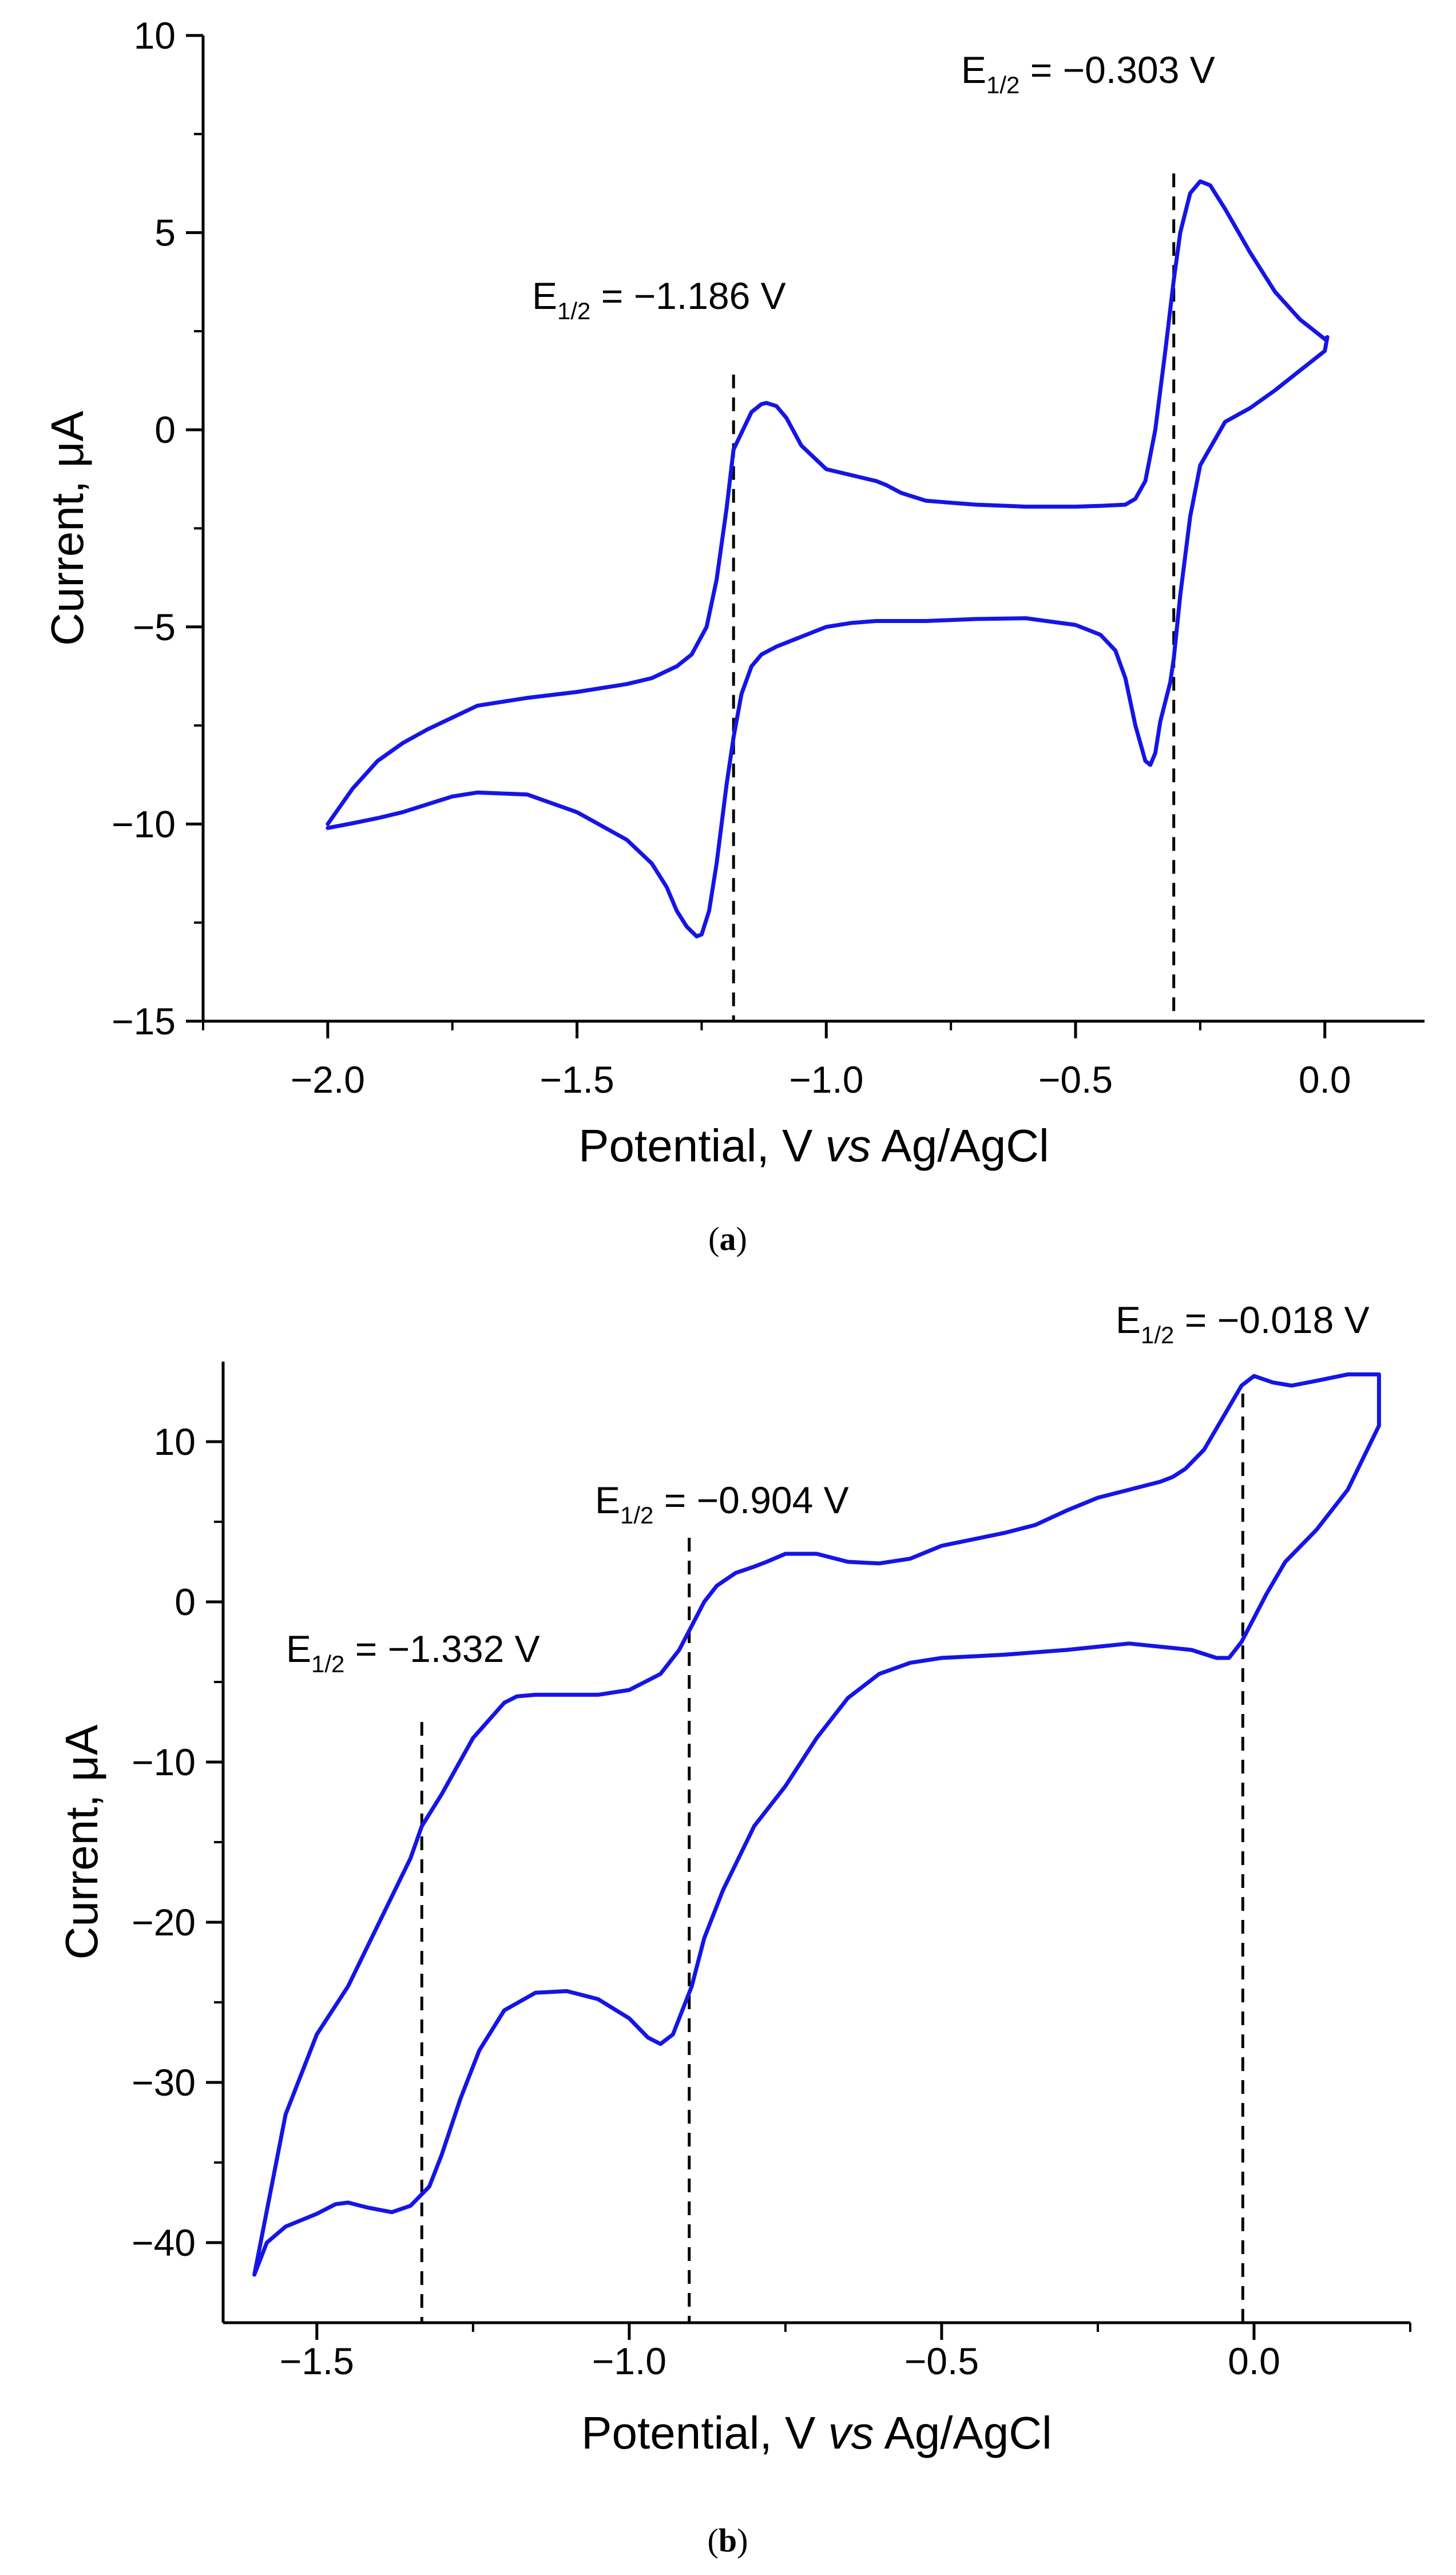  Describe the element at coordinates (1243, 1323) in the screenshot. I see `e-half-annotation: E1/2 = −0.018 V` at that location.